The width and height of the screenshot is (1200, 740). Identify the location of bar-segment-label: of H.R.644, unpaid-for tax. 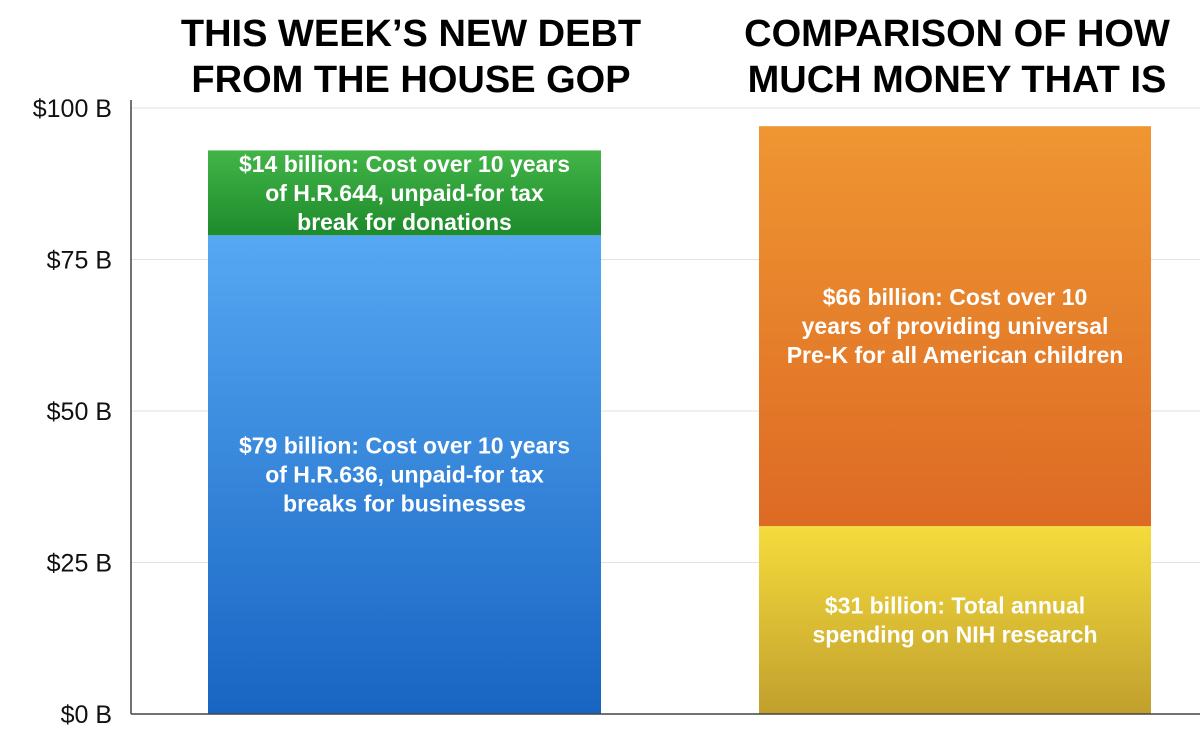
(404, 193).